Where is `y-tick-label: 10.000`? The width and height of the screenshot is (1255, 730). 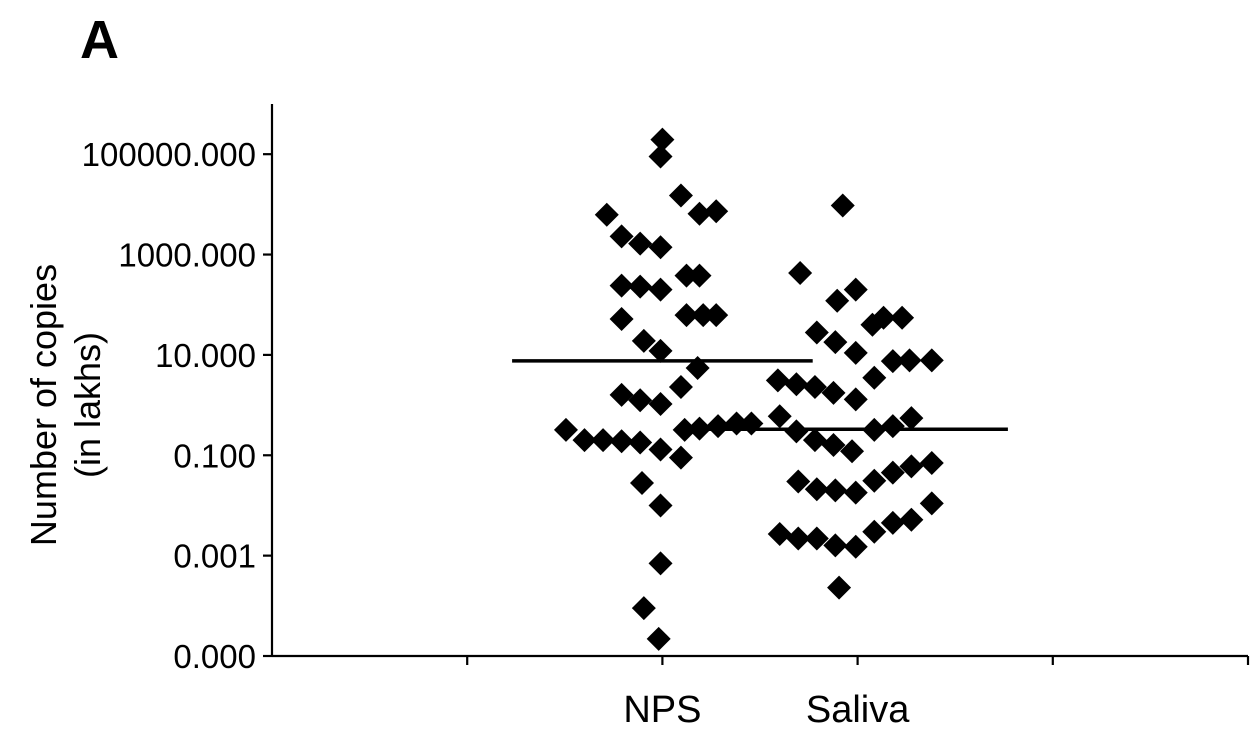 y-tick-label: 10.000 is located at coordinates (205, 355).